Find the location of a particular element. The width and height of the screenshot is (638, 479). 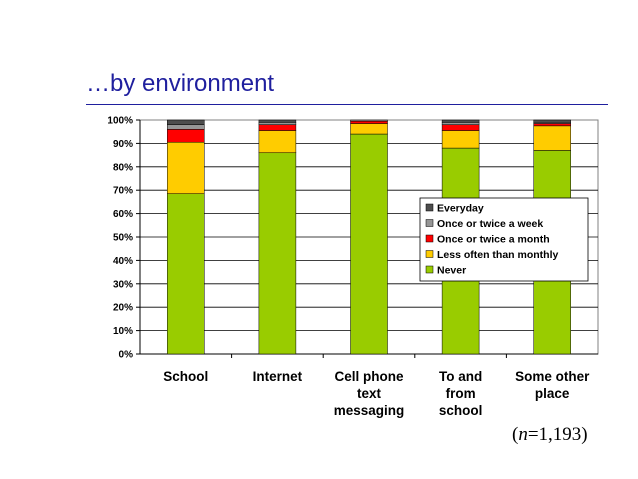

y-tick-label: 100% is located at coordinates (120, 121).